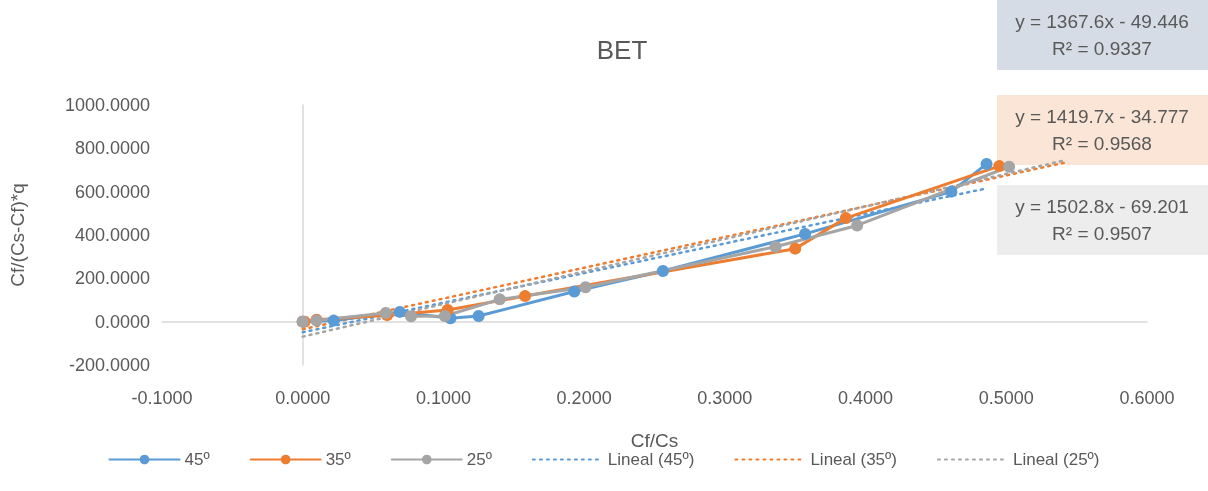 The image size is (1208, 491). What do you see at coordinates (651, 459) in the screenshot?
I see `legend-label: Lineal (45º)` at bounding box center [651, 459].